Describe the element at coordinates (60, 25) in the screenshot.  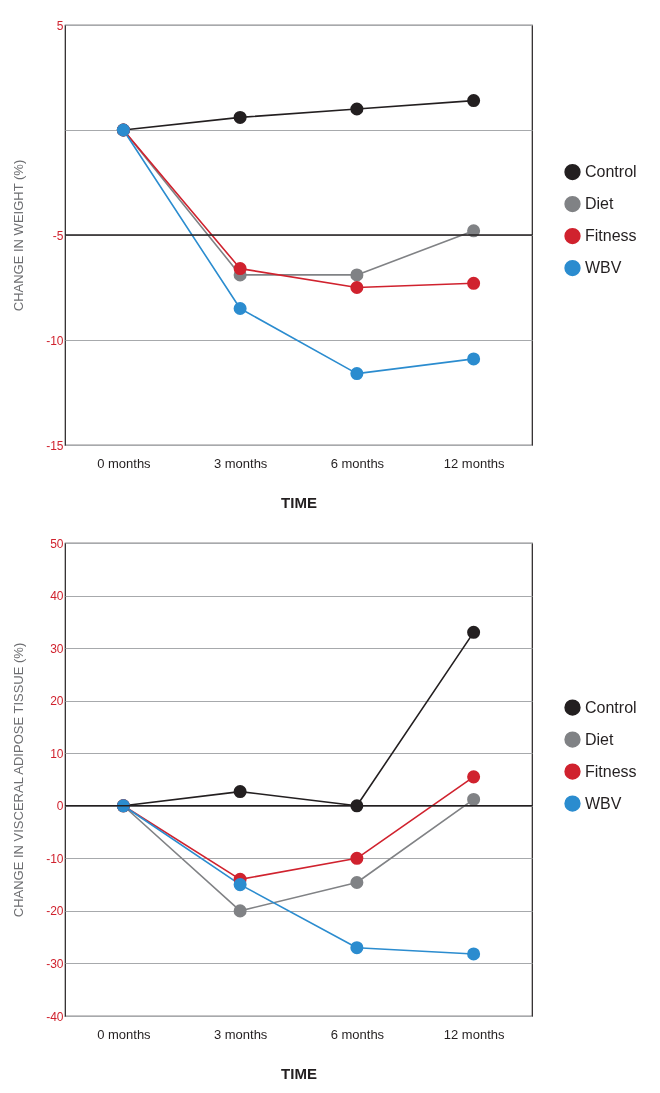
I see `y-tick-label: 5` at that location.